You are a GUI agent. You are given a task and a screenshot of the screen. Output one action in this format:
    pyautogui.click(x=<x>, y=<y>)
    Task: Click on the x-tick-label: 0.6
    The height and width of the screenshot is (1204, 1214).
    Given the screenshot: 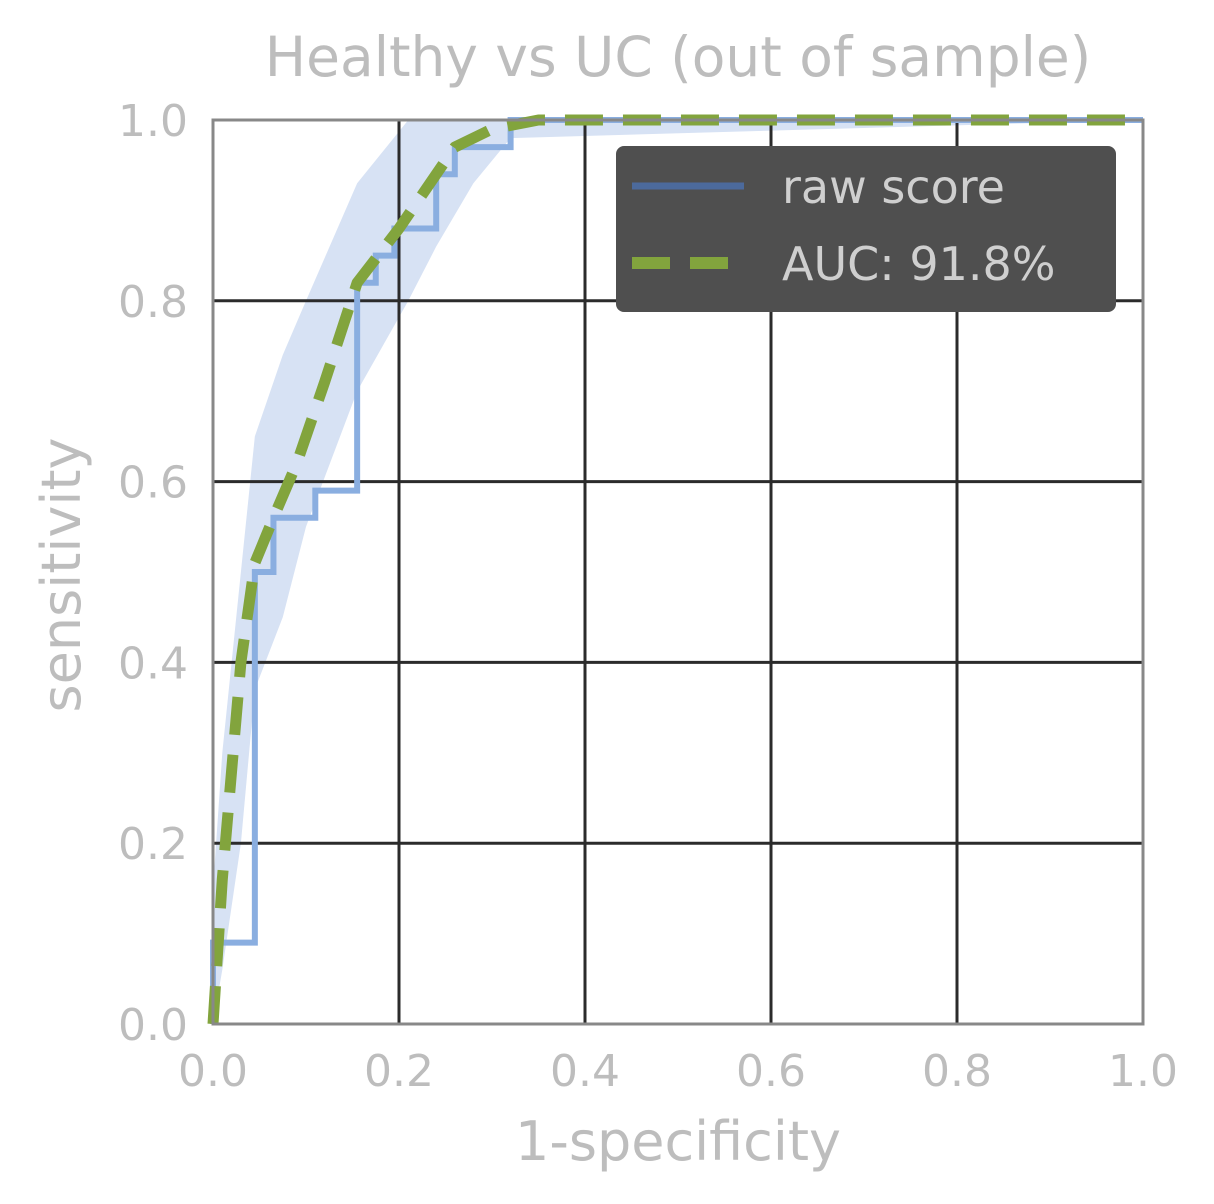 What is the action you would take?
    pyautogui.click(x=771, y=1071)
    